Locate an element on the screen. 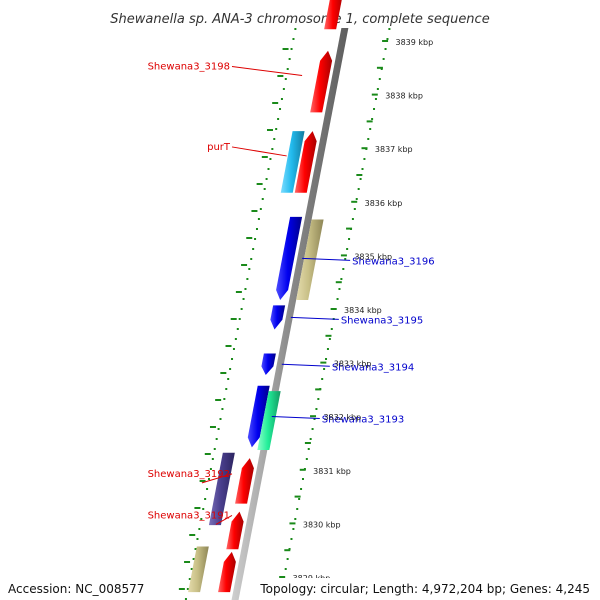  scale-tick-label: 3833 kbp is located at coordinates (353, 364).